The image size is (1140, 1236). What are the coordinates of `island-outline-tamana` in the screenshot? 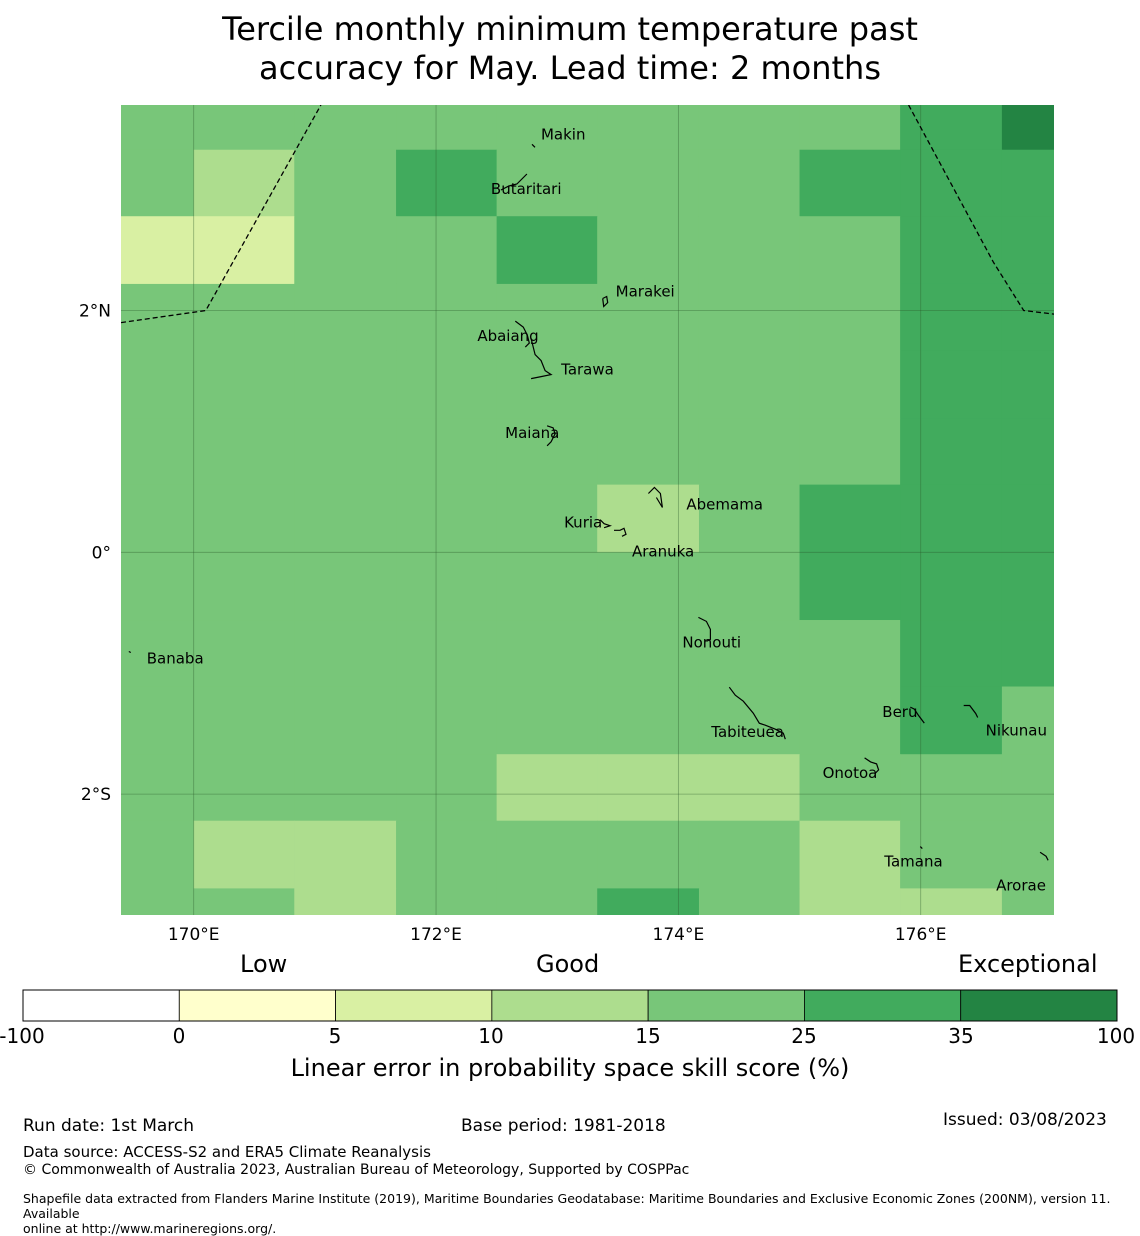 It's located at (921, 848).